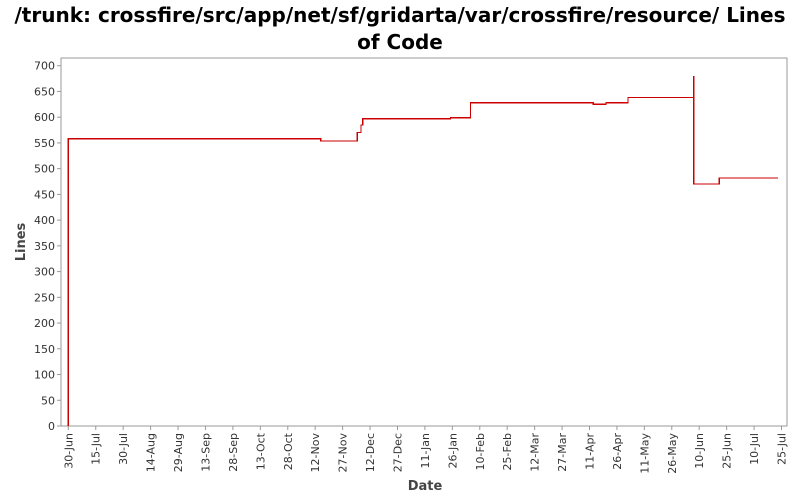 The height and width of the screenshot is (500, 800). Describe the element at coordinates (589, 451) in the screenshot. I see `x-tick-label: 11-Apr` at that location.